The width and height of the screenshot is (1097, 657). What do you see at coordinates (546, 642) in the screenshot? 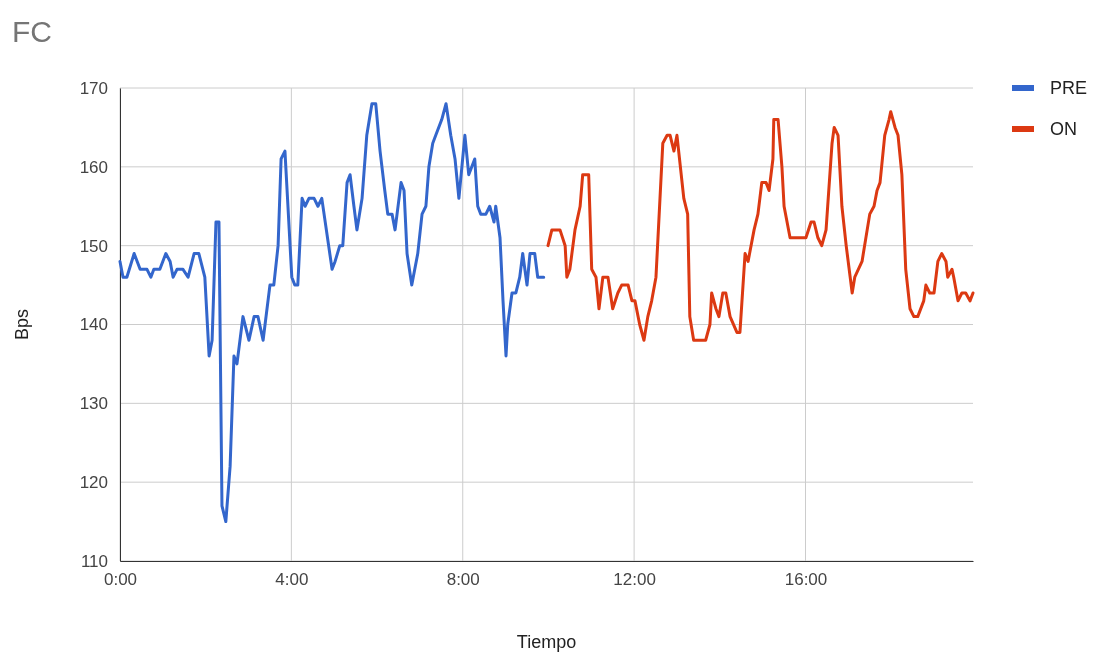
I see `x-axis-title: Tiempo` at bounding box center [546, 642].